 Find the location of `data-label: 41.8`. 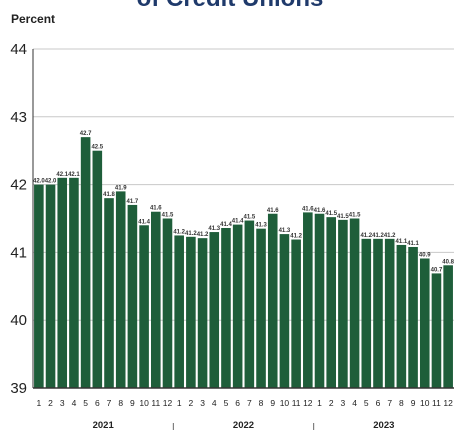

data-label: 41.8 is located at coordinates (109, 195).